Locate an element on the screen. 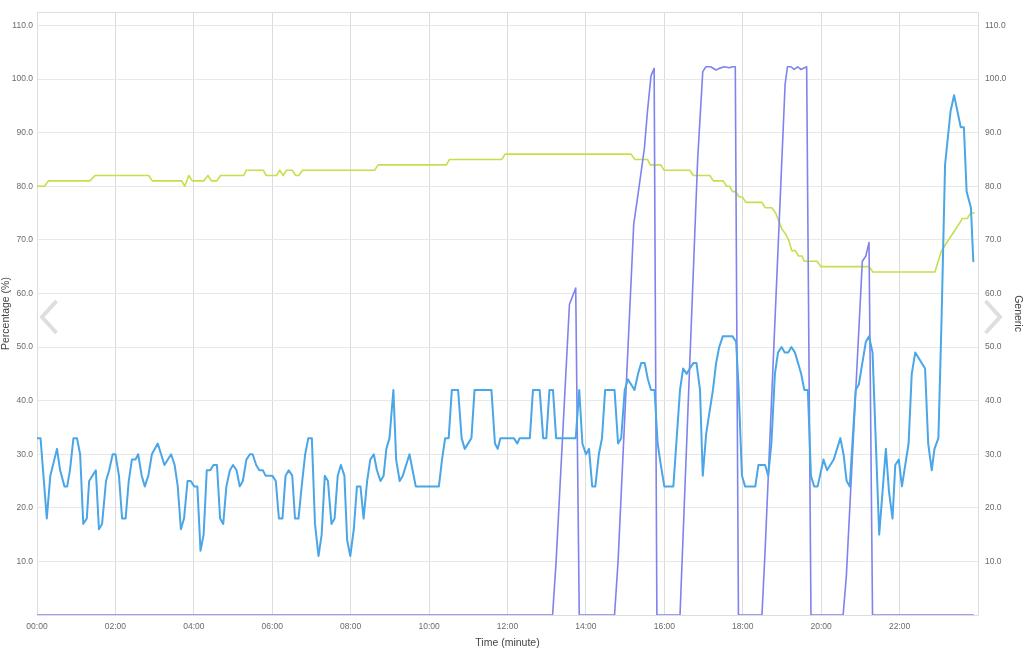  y-tick-label: 100.0 is located at coordinates (22, 78).